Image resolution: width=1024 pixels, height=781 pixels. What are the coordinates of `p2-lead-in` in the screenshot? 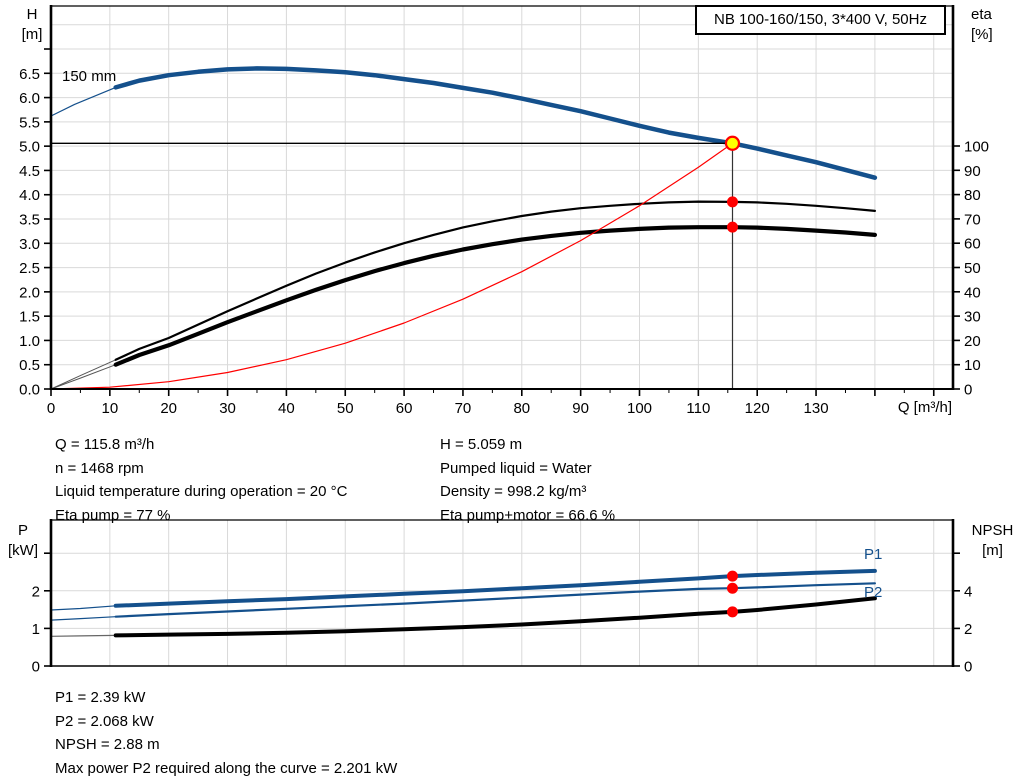 It's located at (83, 618).